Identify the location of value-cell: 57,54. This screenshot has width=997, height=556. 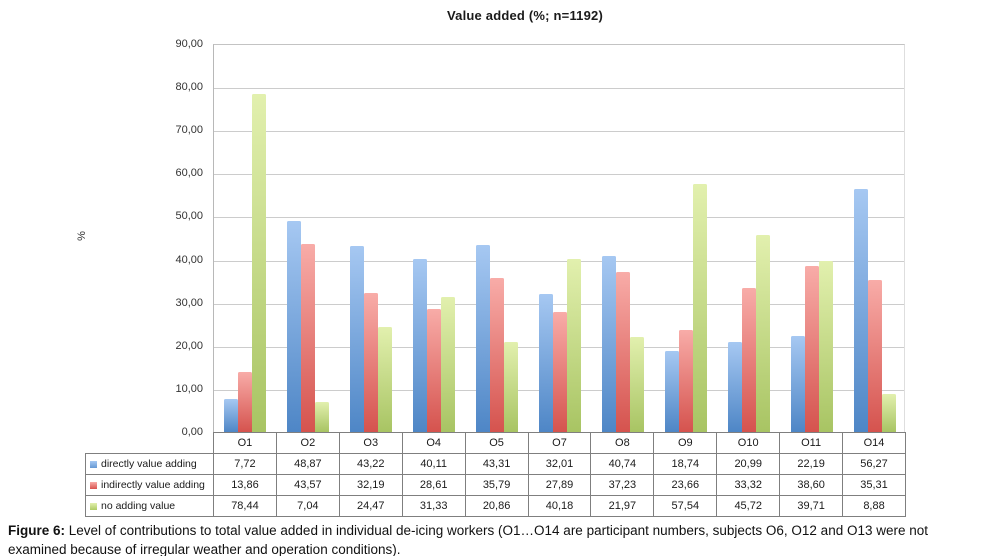
(685, 506).